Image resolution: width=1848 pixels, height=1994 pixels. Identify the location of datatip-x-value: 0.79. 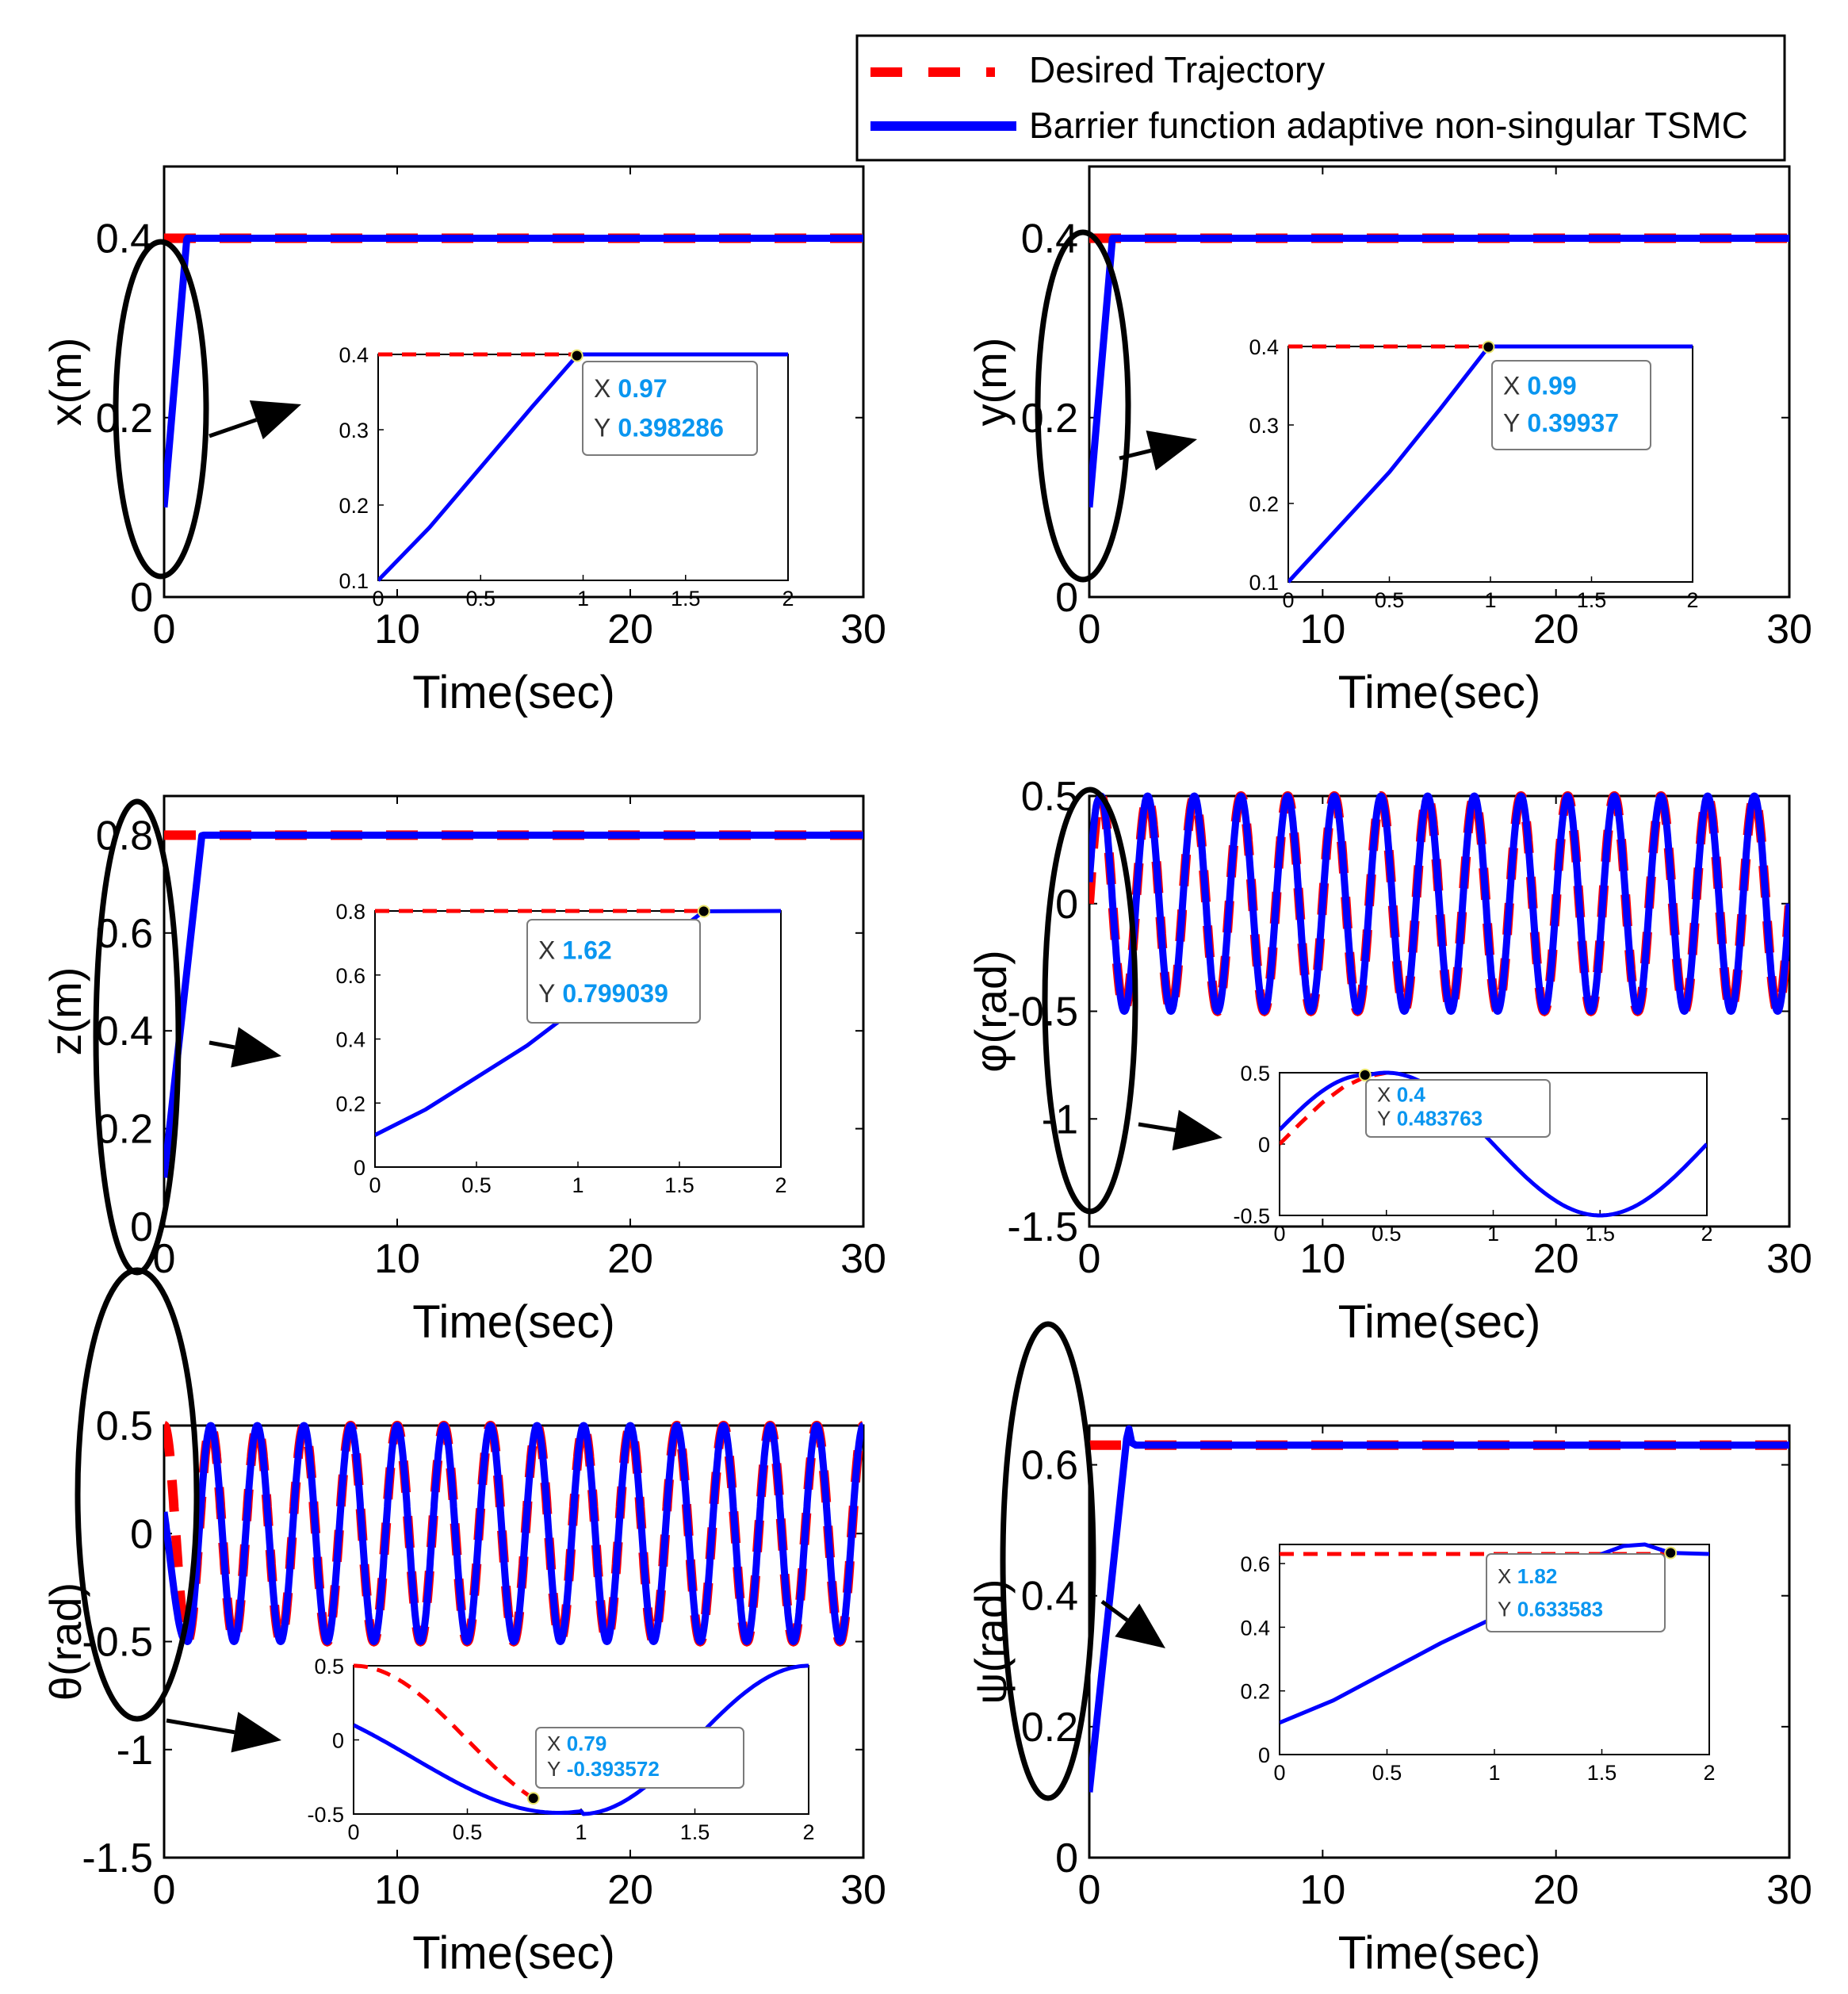
(587, 1743).